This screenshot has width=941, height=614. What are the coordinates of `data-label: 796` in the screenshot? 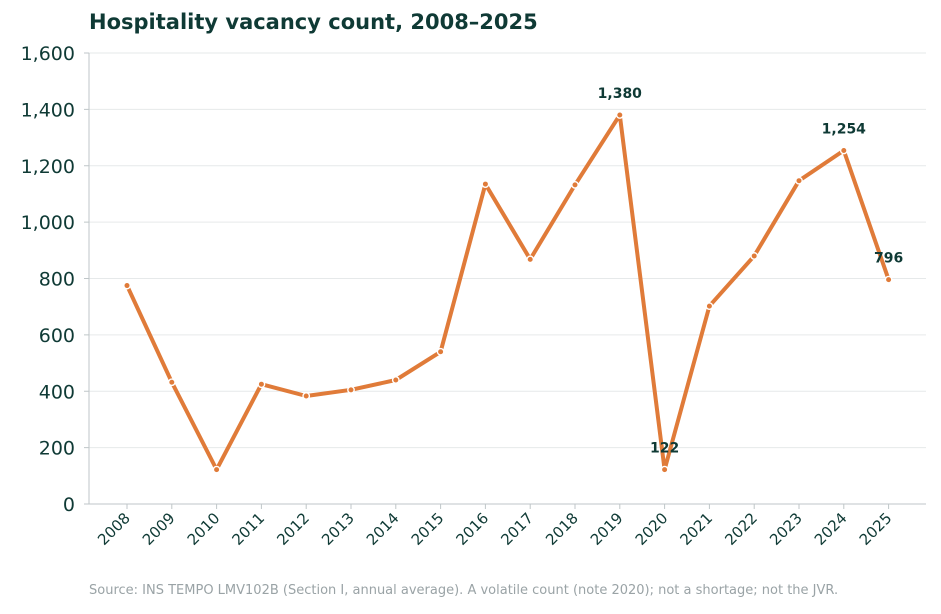 It's located at (888, 259).